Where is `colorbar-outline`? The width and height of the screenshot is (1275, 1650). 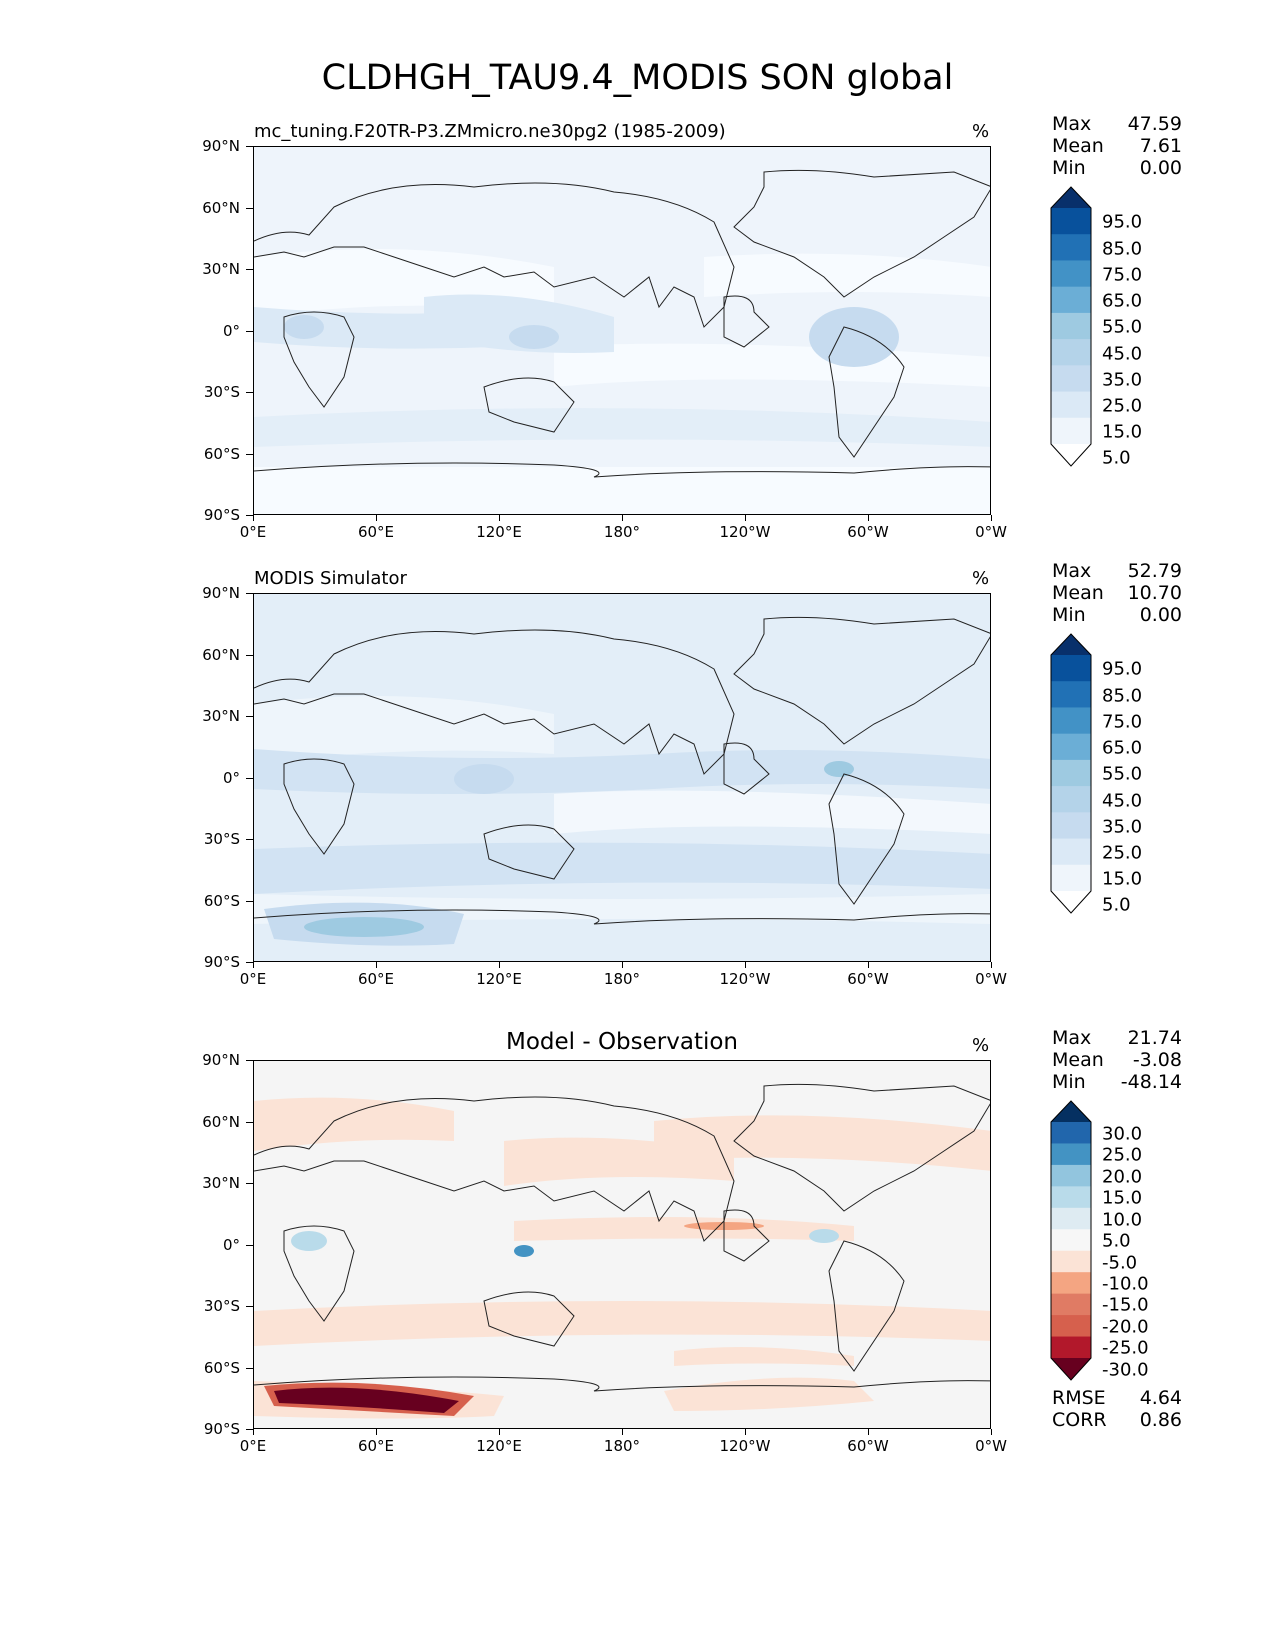 colorbar-outline is located at coordinates (1071, 773).